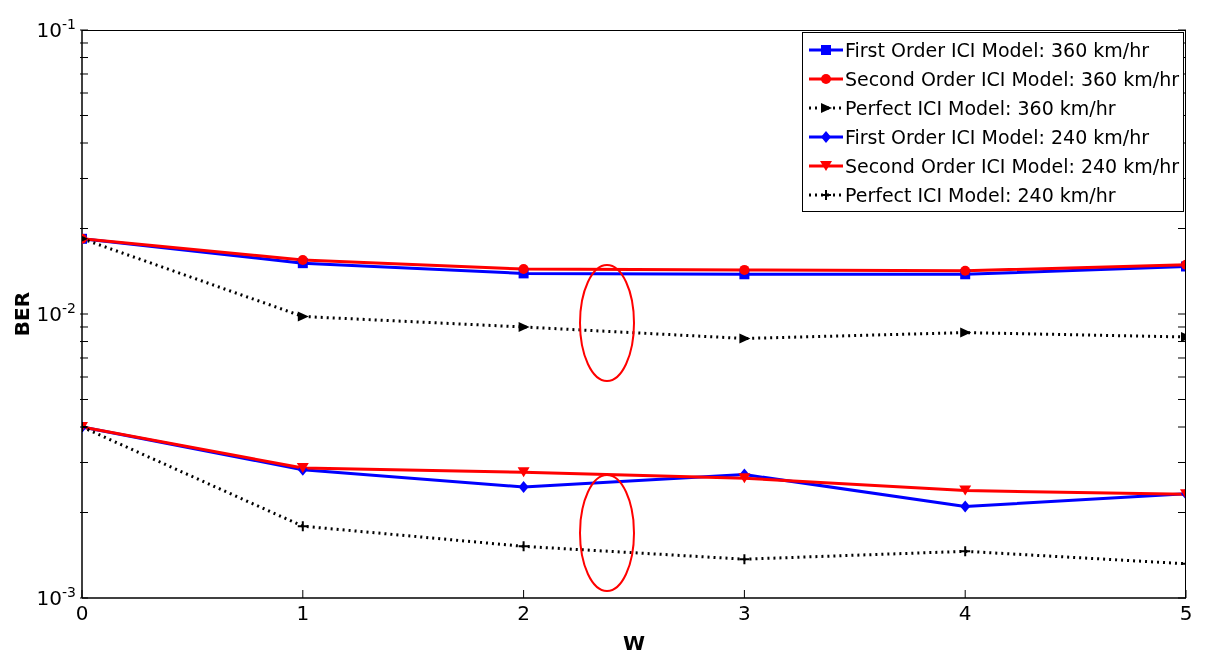 This screenshot has height=670, width=1218. I want to click on x-tick-label: 4, so click(965, 613).